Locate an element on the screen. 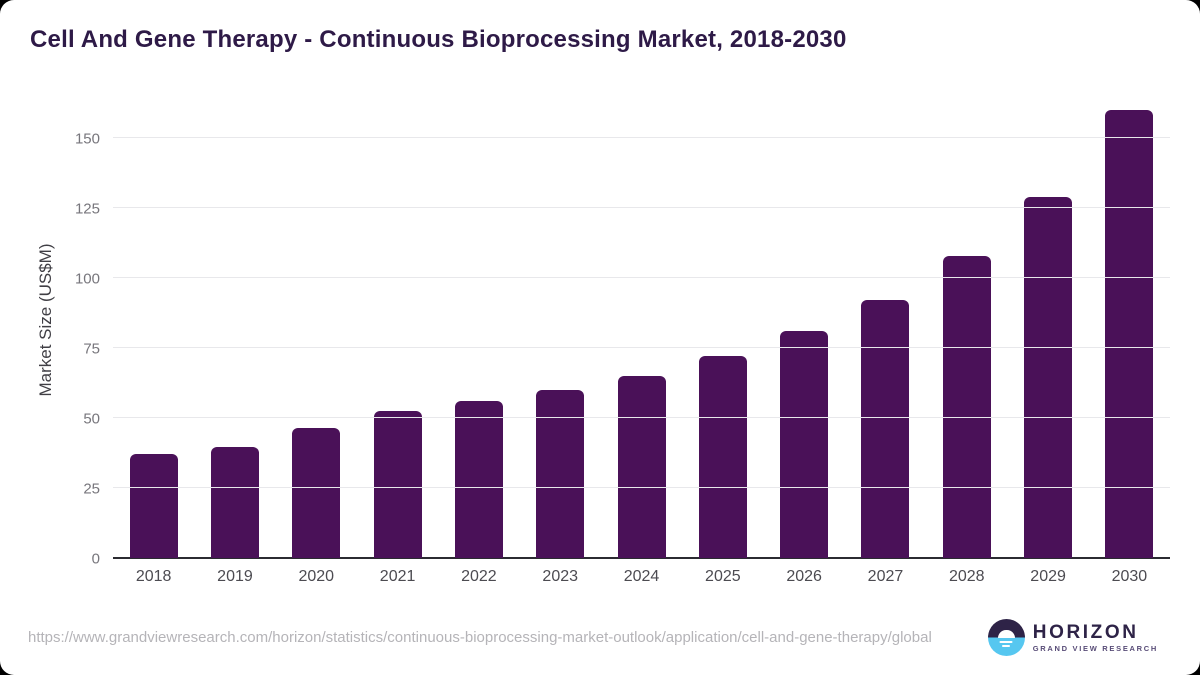  x-tick-label-2030: 2030 is located at coordinates (1129, 576).